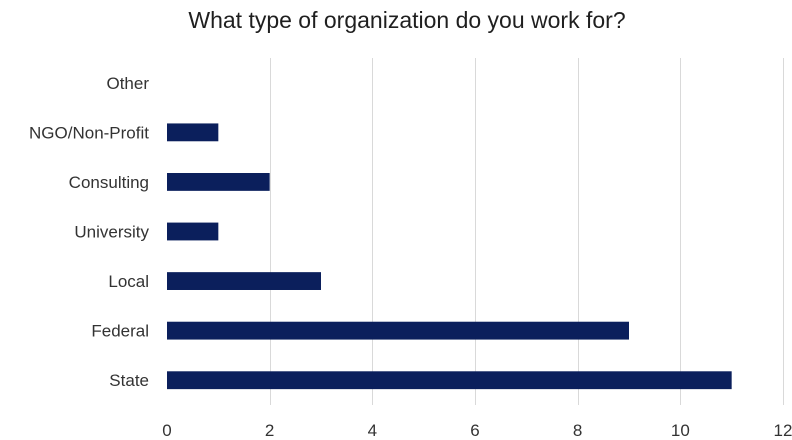 This screenshot has width=792, height=440. What do you see at coordinates (372, 430) in the screenshot?
I see `x-tick-label: 4` at bounding box center [372, 430].